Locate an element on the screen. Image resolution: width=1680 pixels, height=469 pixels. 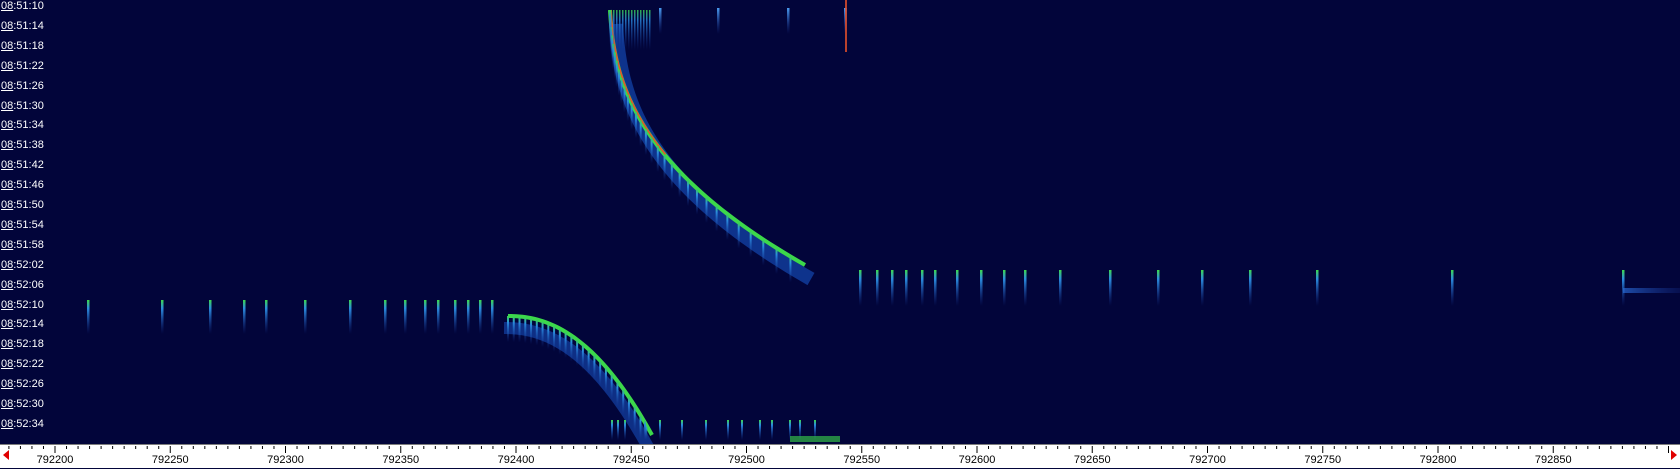
lower-signal-trace is located at coordinates (578, 379).